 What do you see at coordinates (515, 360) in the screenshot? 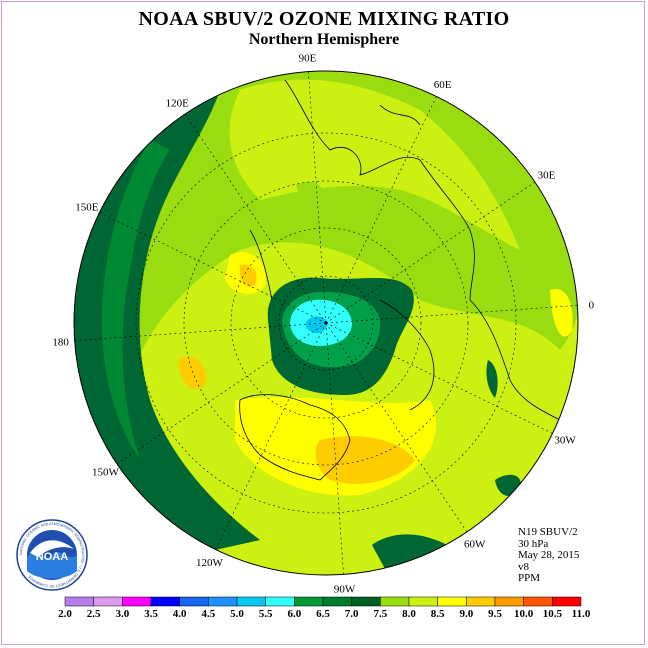
I see `coast-europe` at bounding box center [515, 360].